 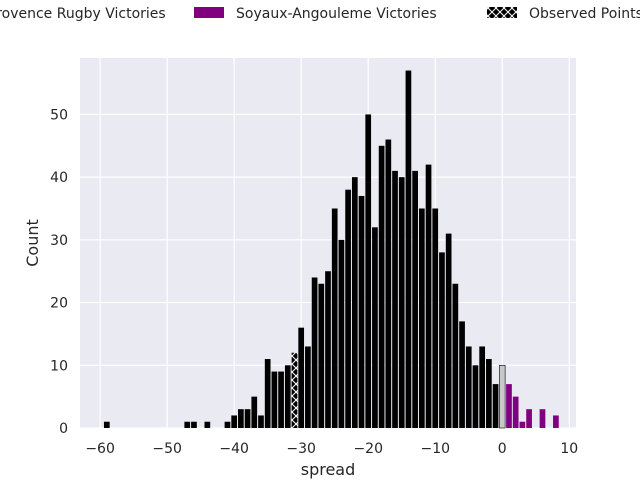 What do you see at coordinates (301, 449) in the screenshot?
I see `x-tick-label: −30` at bounding box center [301, 449].